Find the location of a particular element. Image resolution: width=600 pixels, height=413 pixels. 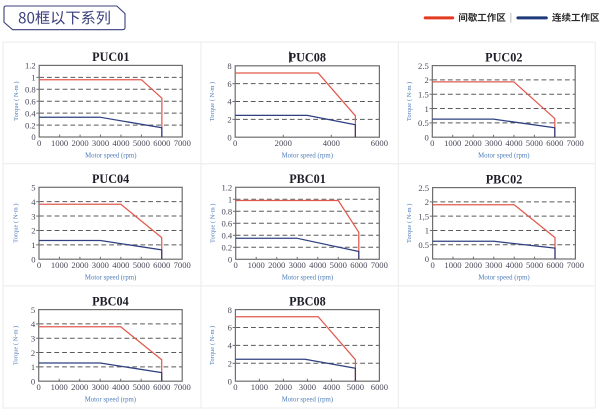

svg-text: PBC08 is located at coordinates (307, 301).